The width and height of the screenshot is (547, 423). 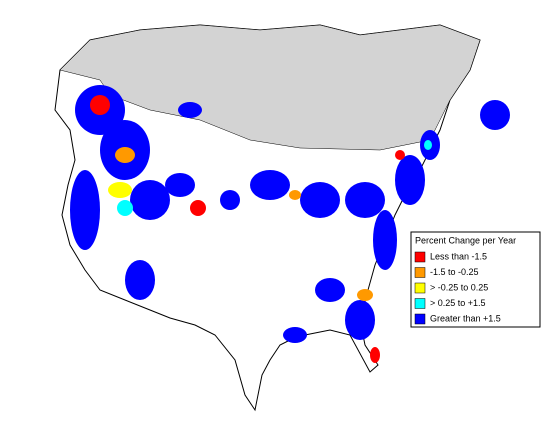 I want to click on legend-box, so click(x=475, y=279).